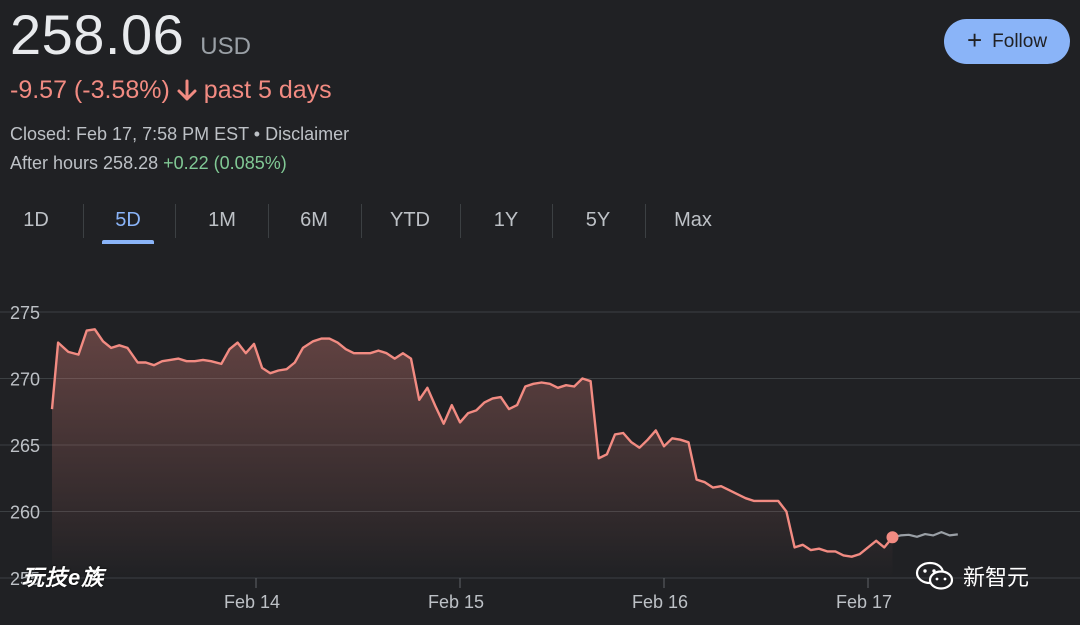  Describe the element at coordinates (252, 602) in the screenshot. I see `x-tick-label: Feb 14` at that location.